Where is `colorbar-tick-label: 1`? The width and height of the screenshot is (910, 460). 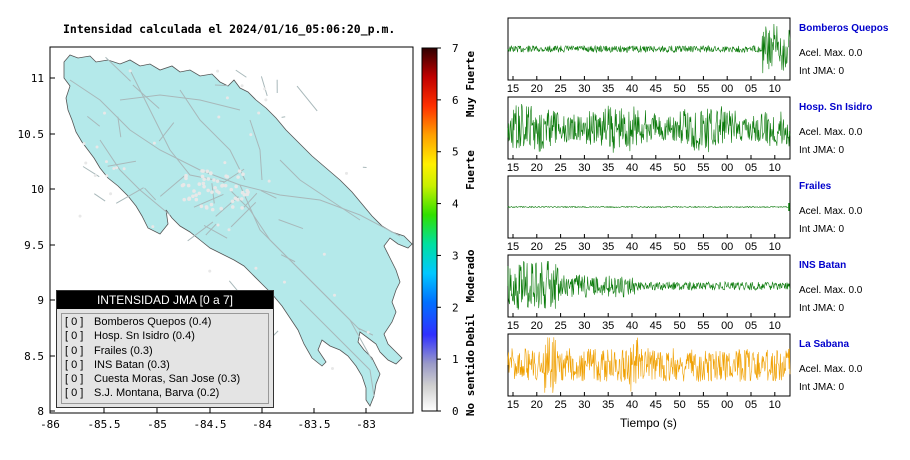
colorbar-tick-label: 1 is located at coordinates (455, 359).